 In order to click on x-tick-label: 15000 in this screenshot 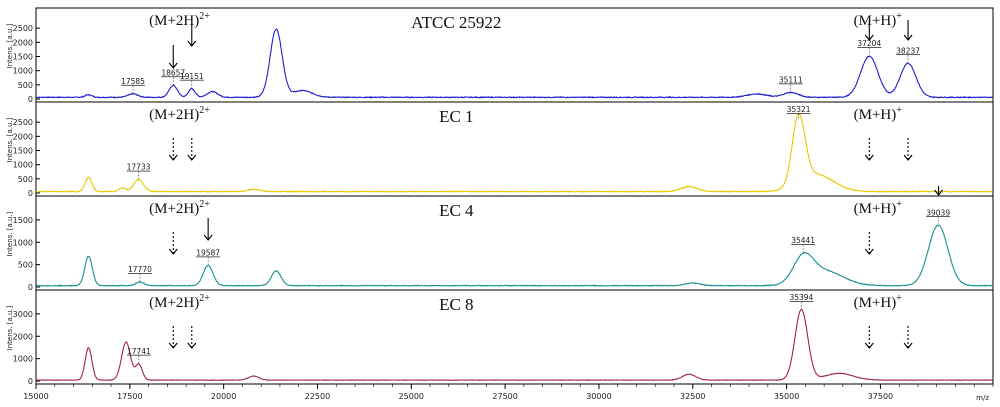, I will do `click(35, 396)`.